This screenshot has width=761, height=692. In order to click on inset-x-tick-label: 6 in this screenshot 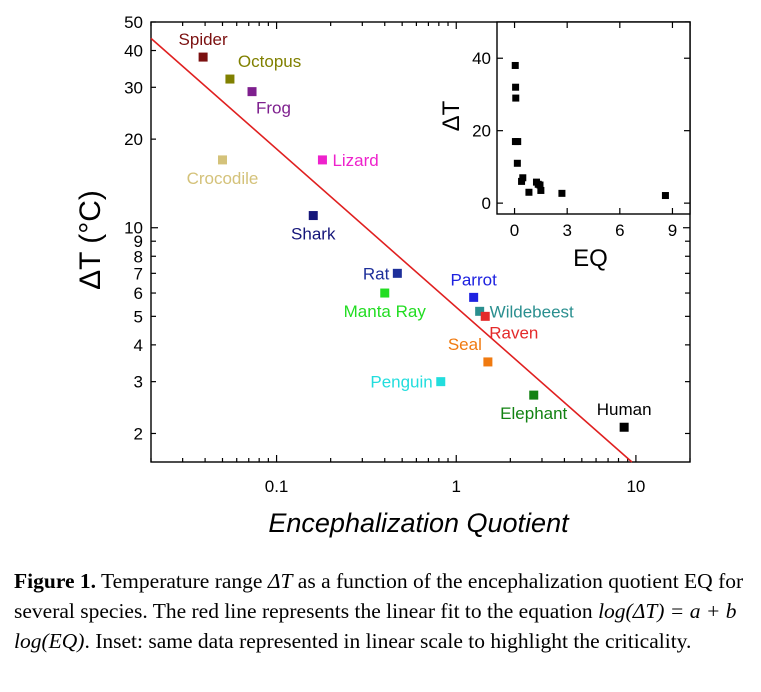, I will do `click(619, 230)`.